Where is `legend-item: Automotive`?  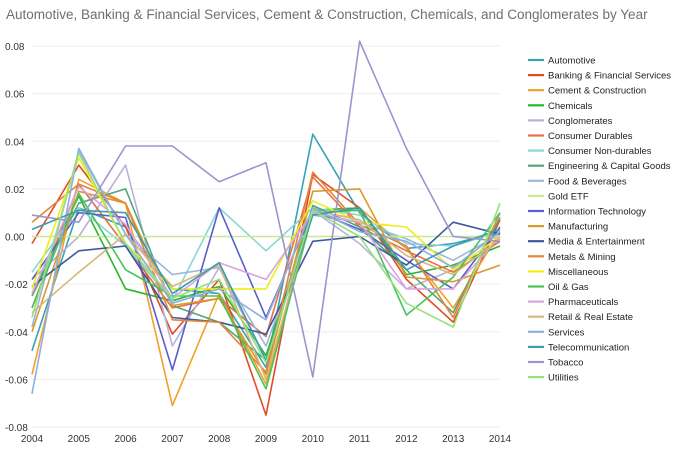 legend-item: Automotive is located at coordinates (562, 61).